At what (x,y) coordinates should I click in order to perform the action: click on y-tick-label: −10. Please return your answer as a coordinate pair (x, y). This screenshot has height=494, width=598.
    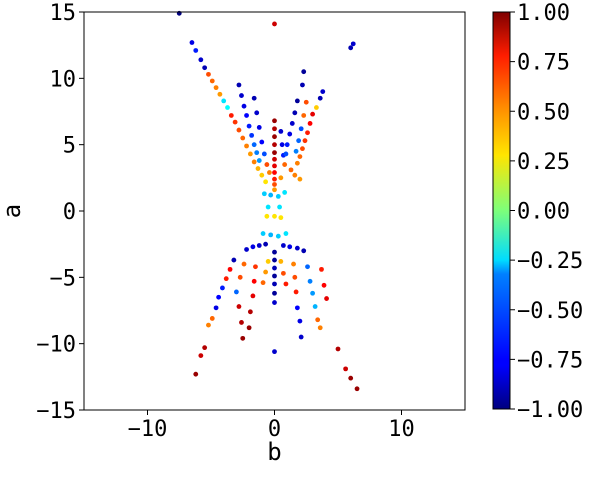
    Looking at the image, I should click on (56, 345).